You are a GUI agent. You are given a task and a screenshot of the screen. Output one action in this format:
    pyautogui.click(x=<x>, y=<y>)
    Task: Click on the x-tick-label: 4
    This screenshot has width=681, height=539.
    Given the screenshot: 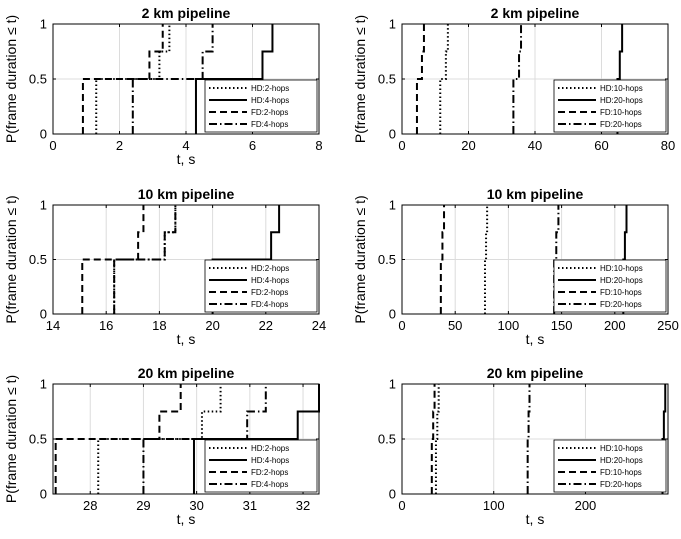 What is the action you would take?
    pyautogui.click(x=185, y=145)
    